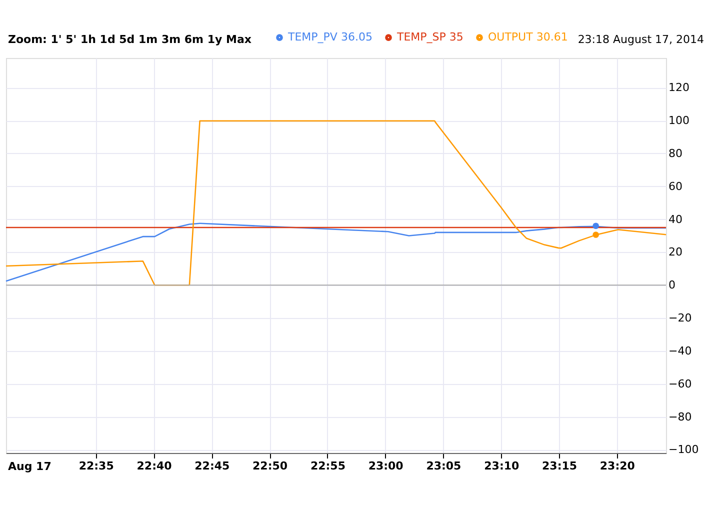 This screenshot has height=515, width=710. What do you see at coordinates (560, 466) in the screenshot?
I see `x-tick-label: 23:15` at bounding box center [560, 466].